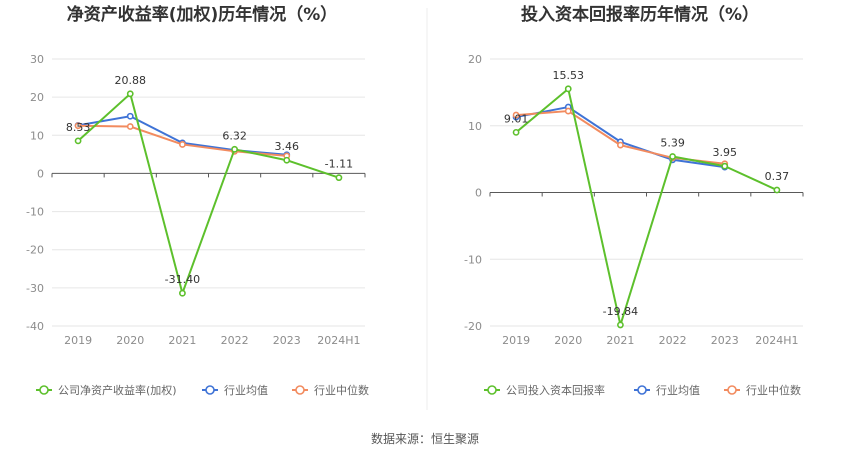  What do you see at coordinates (640, 14) in the screenshot?
I see `chart-title: 投入资本回报率历年情况（%）` at bounding box center [640, 14].